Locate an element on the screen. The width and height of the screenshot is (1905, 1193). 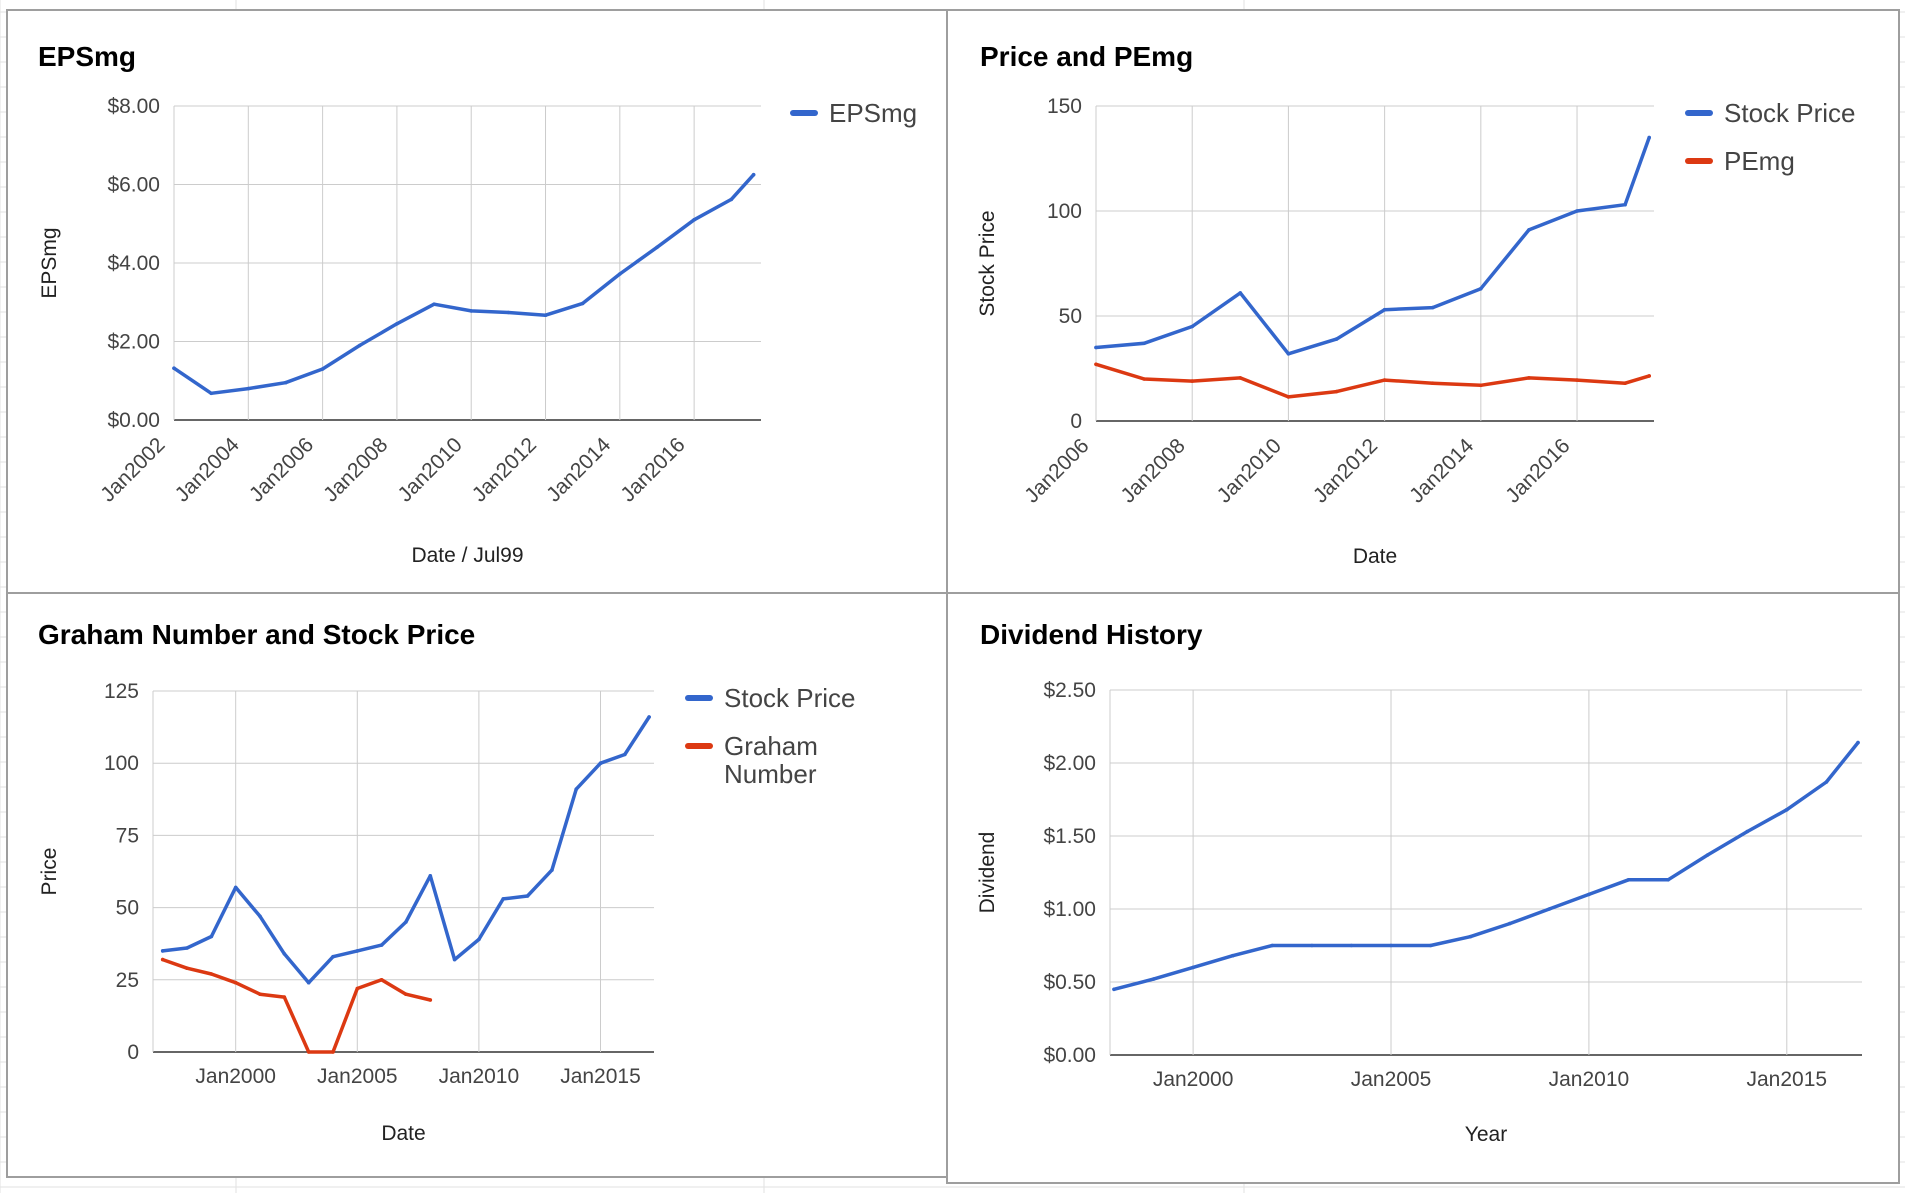
y-axis-label: Stock Price is located at coordinates (987, 263).